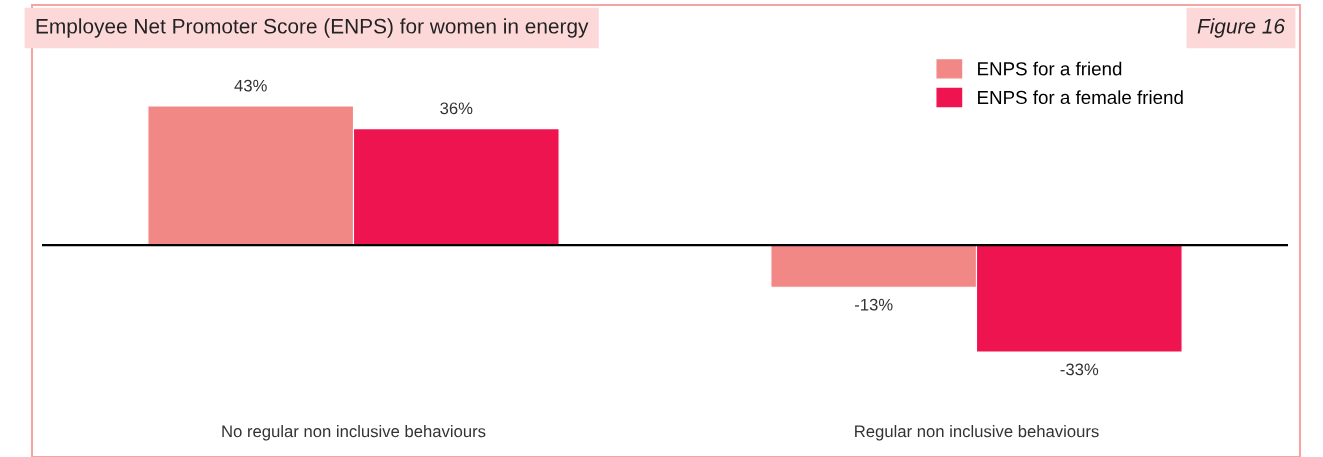  What do you see at coordinates (1079, 369) in the screenshot?
I see `data-label: -33%` at bounding box center [1079, 369].